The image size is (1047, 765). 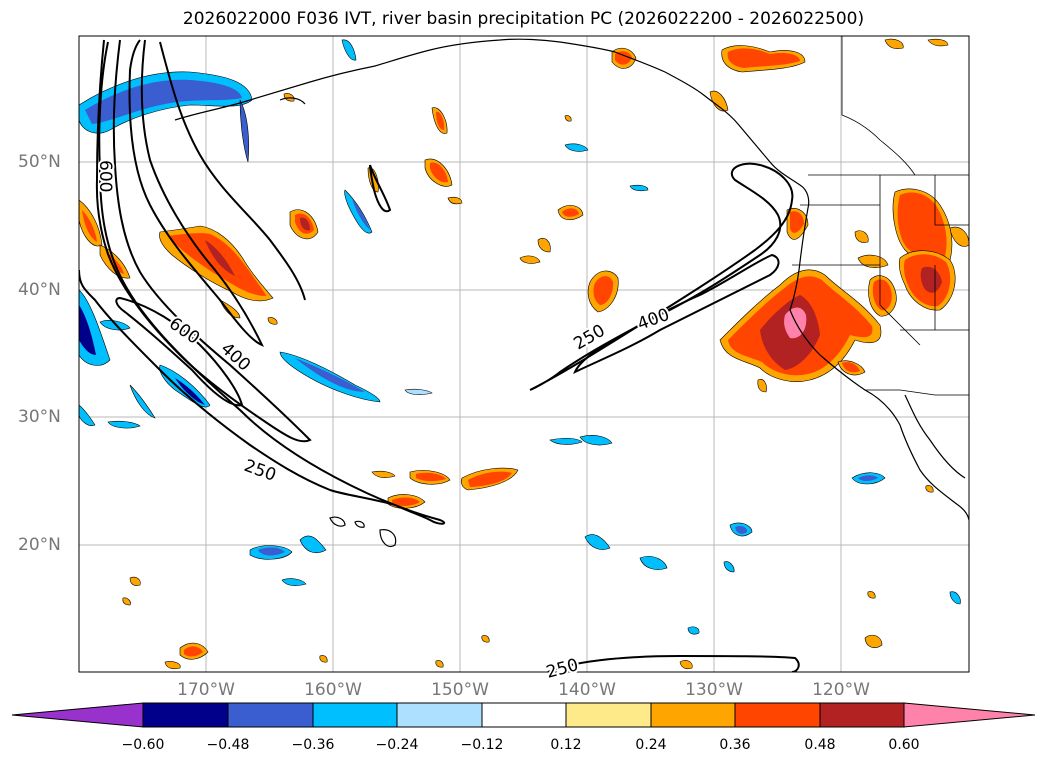 What do you see at coordinates (938, 42) in the screenshot?
I see `red-patch-ne-b` at bounding box center [938, 42].